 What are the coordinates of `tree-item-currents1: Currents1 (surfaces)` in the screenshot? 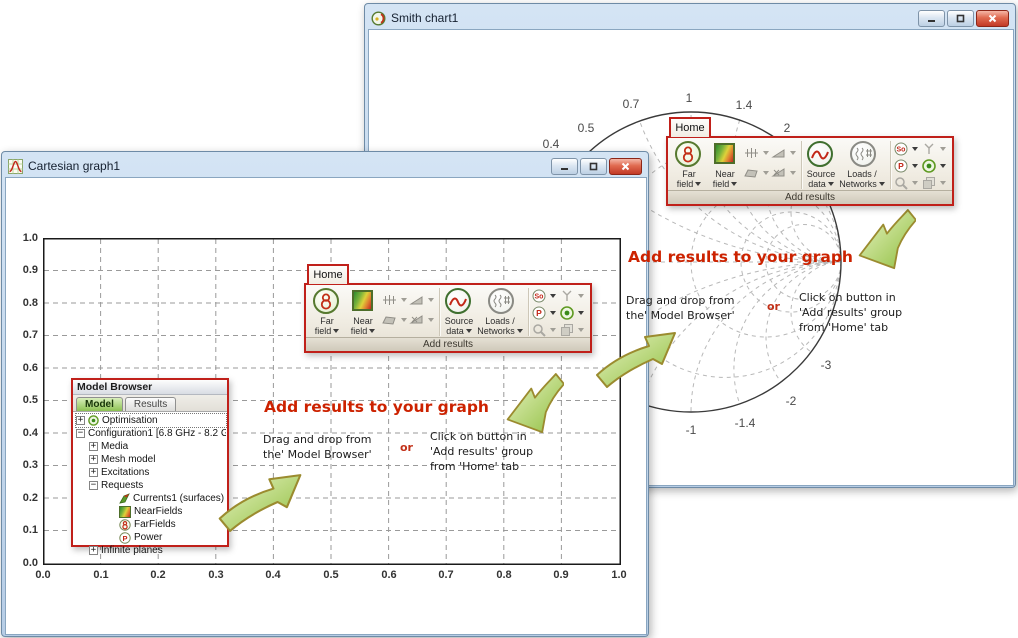 It's located at (151, 498).